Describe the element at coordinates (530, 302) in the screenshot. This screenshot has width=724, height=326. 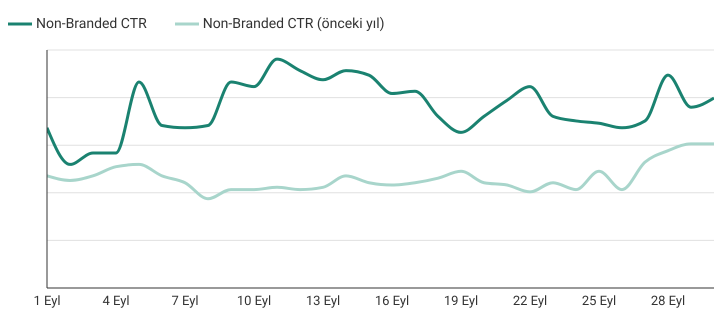
I see `x-tick-label: 22 Eyl` at that location.